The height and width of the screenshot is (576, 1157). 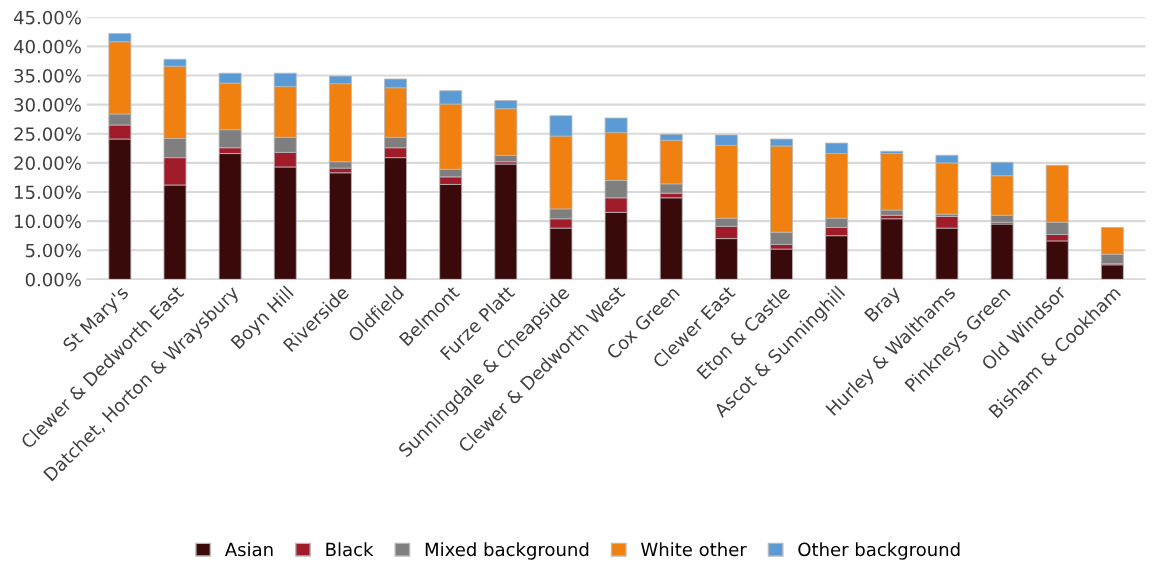 What do you see at coordinates (47, 105) in the screenshot?
I see `y-tick-label: 30.00%` at bounding box center [47, 105].